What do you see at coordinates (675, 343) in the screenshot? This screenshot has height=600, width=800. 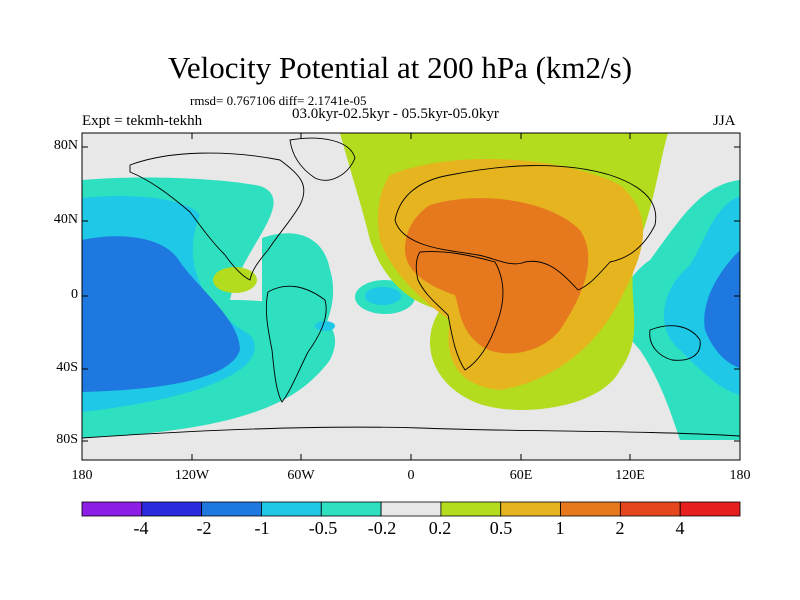 I see `coastline-australia` at bounding box center [675, 343].